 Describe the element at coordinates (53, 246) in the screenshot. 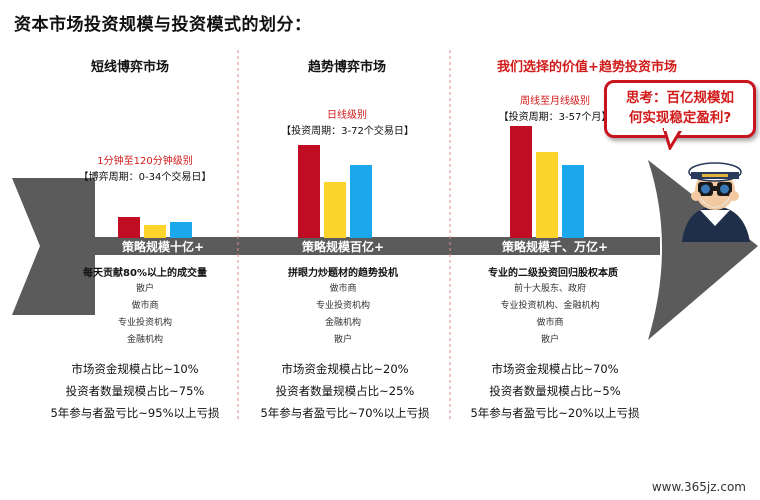

I see `arrow-tail` at that location.